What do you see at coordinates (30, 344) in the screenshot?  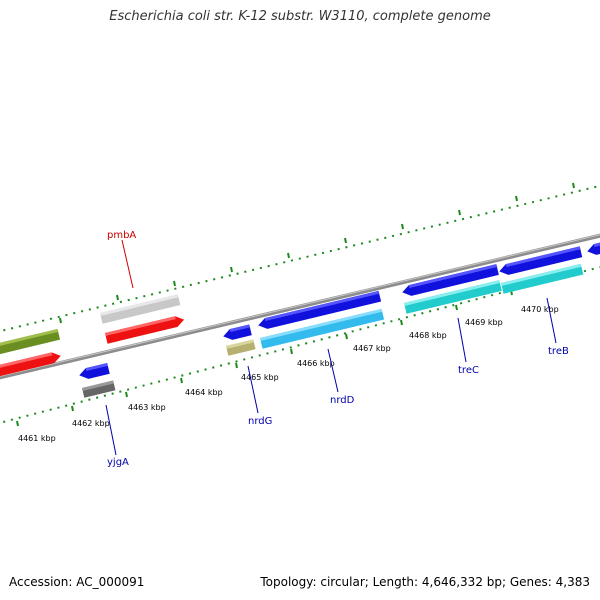 I see `feature-olive-left` at bounding box center [30, 344].